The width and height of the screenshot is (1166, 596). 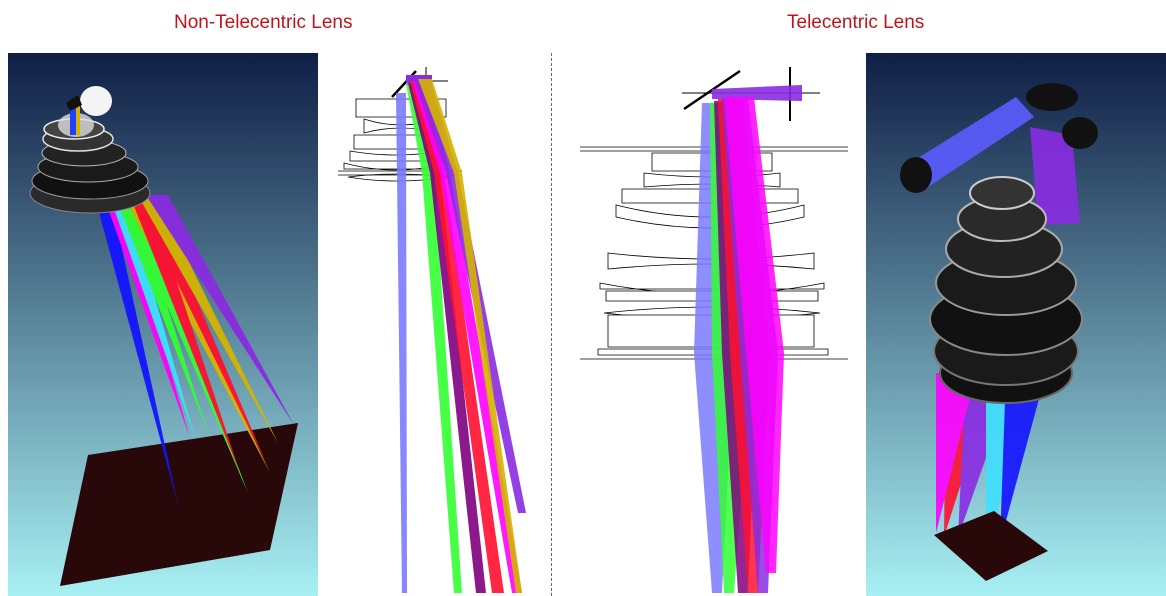 What do you see at coordinates (999, 154) in the screenshot?
I see `fold-arm` at bounding box center [999, 154].